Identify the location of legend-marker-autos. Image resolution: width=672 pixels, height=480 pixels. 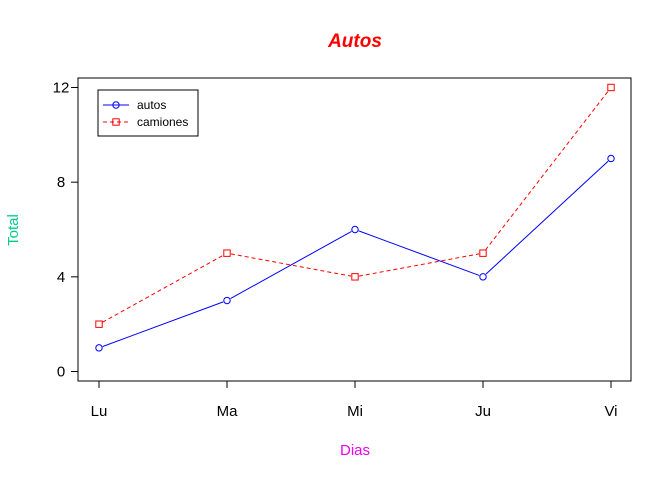
(116, 105).